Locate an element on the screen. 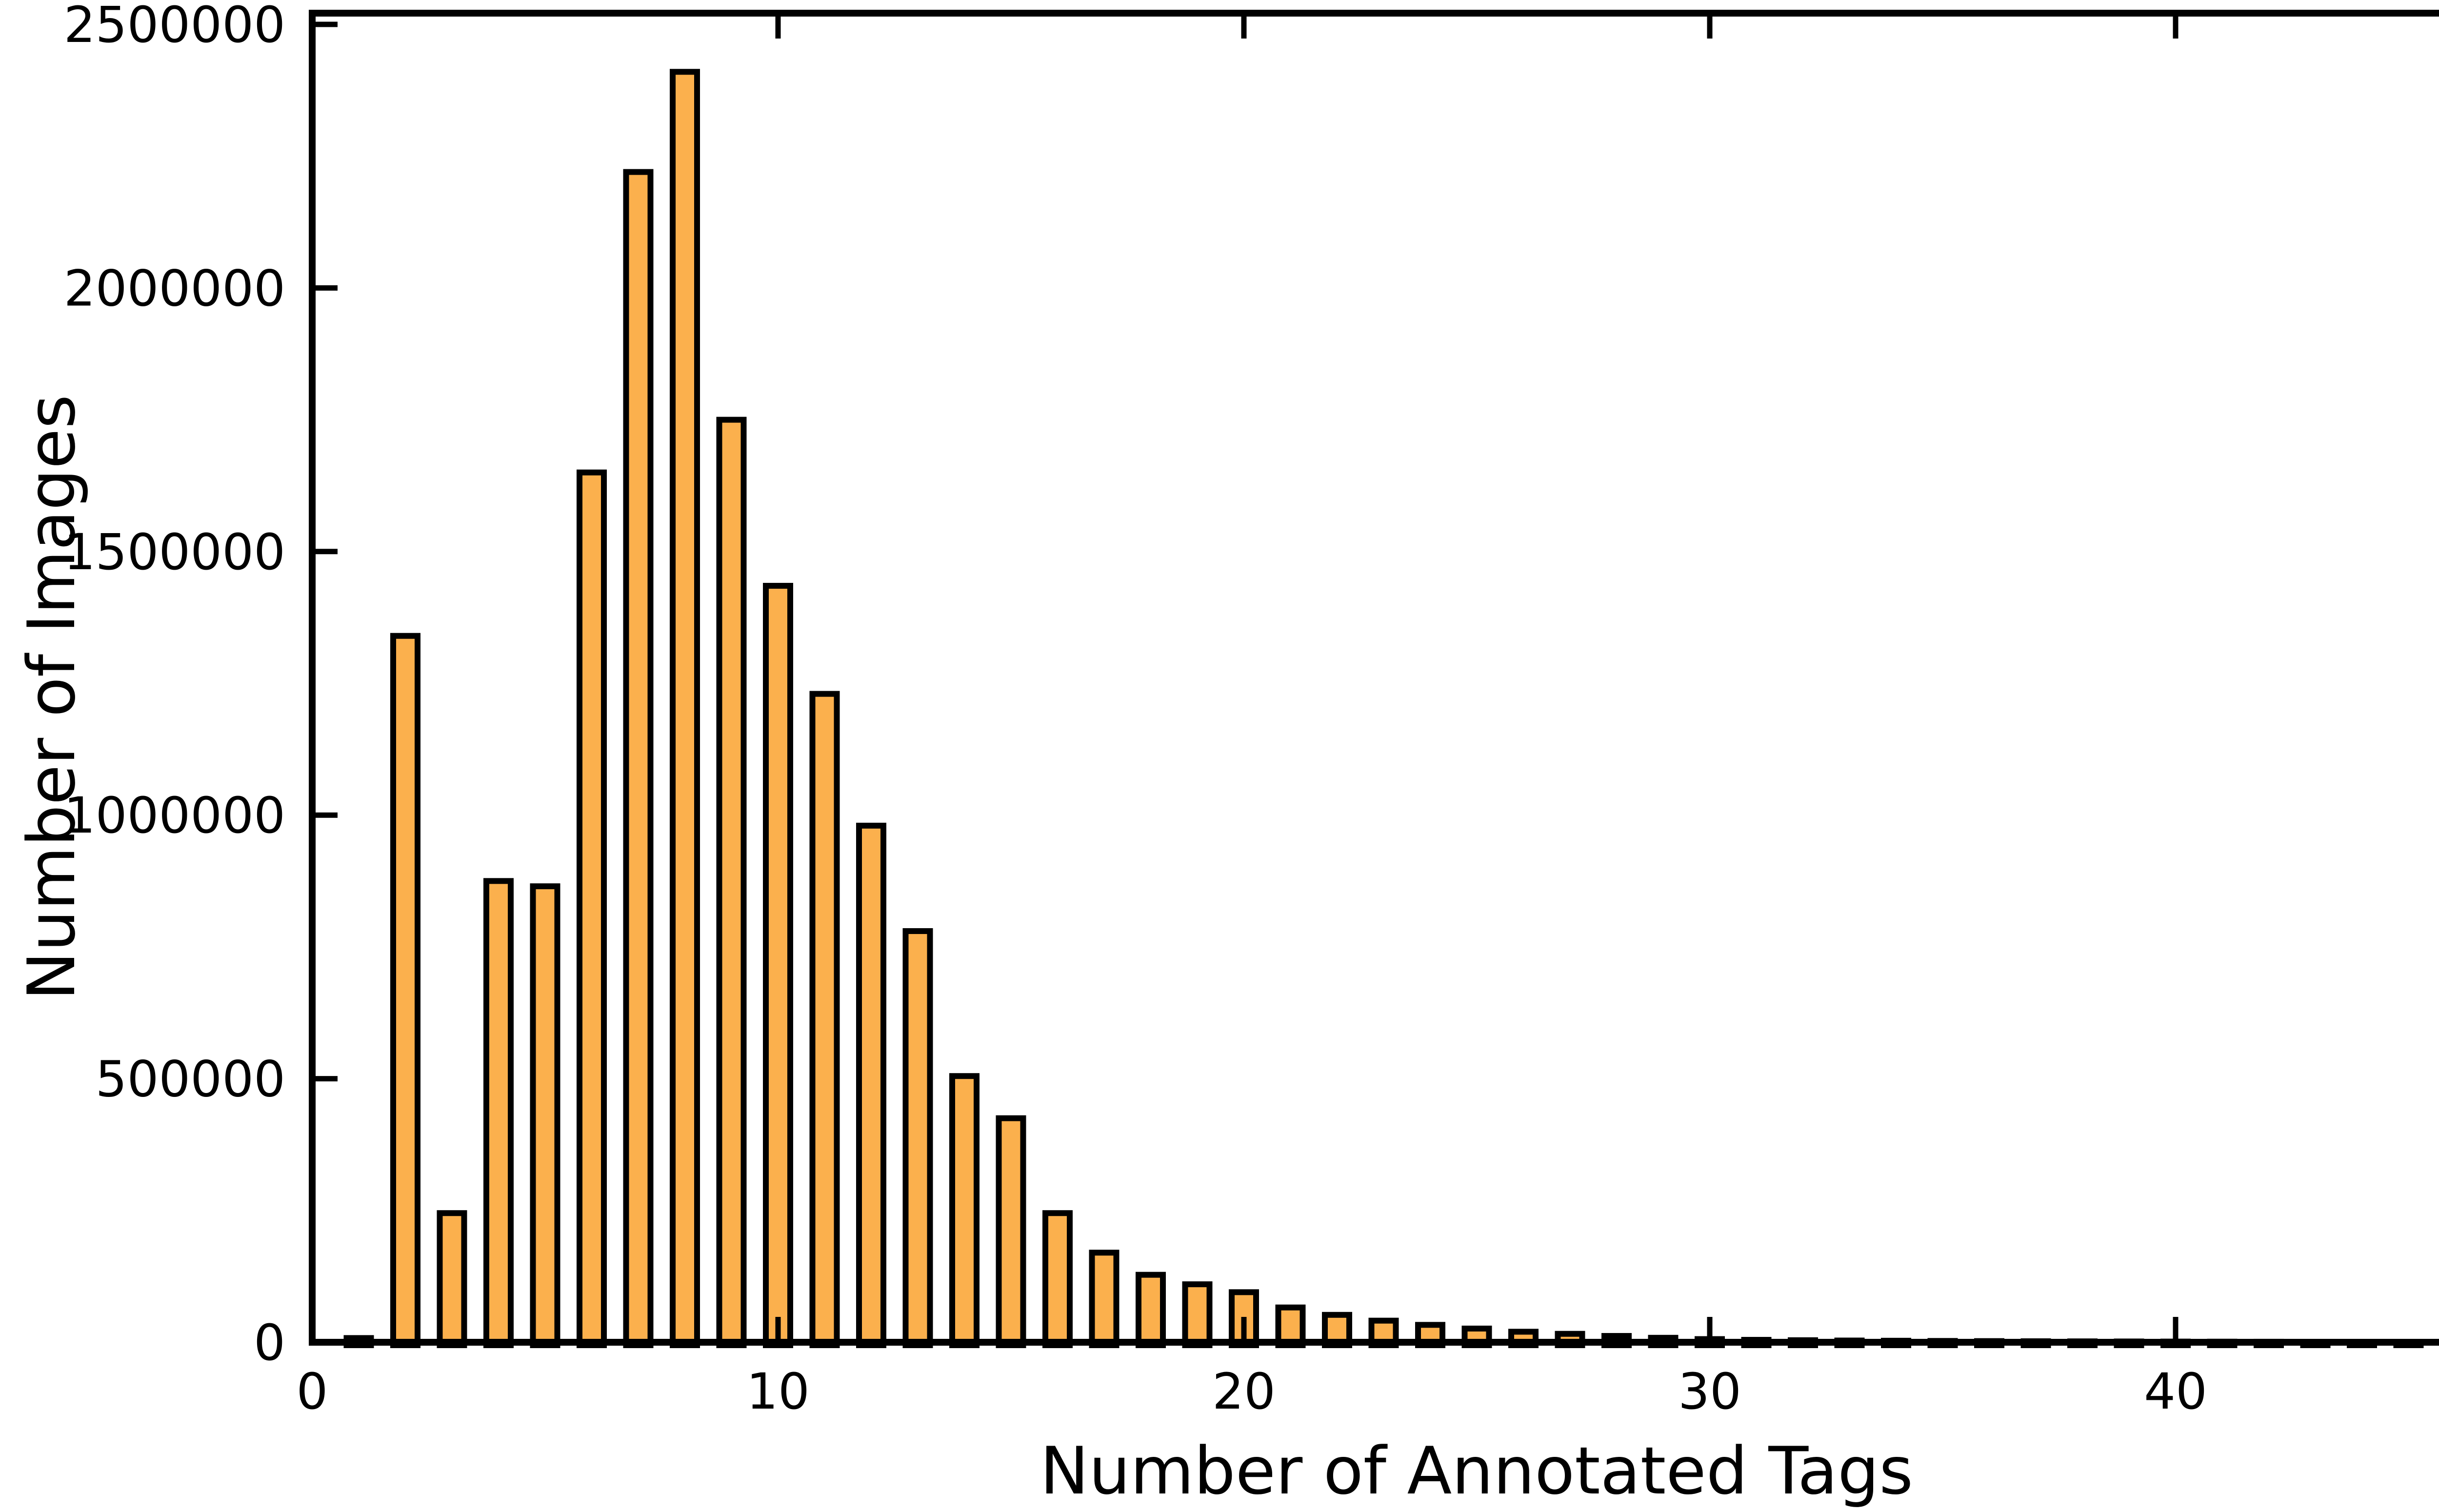 The height and width of the screenshot is (1512, 2439). y-tick-label: 1000000 is located at coordinates (174, 816).